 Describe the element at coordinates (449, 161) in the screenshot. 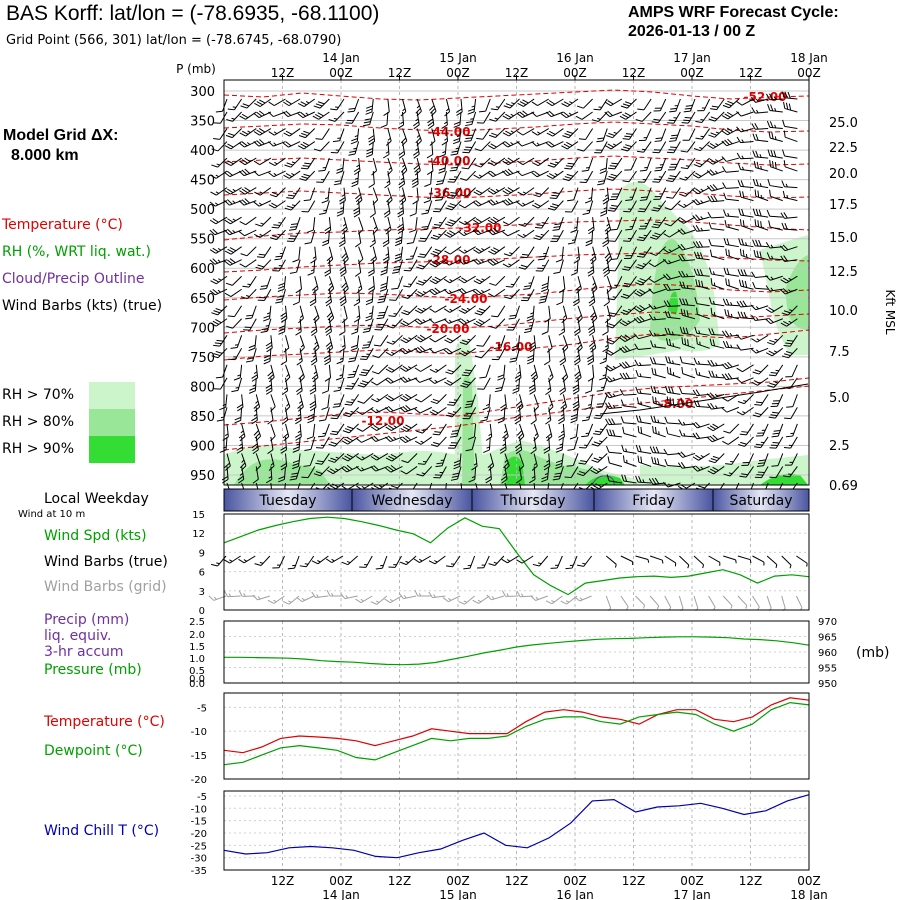

I see `temperature-contour-label: -40.00` at that location.